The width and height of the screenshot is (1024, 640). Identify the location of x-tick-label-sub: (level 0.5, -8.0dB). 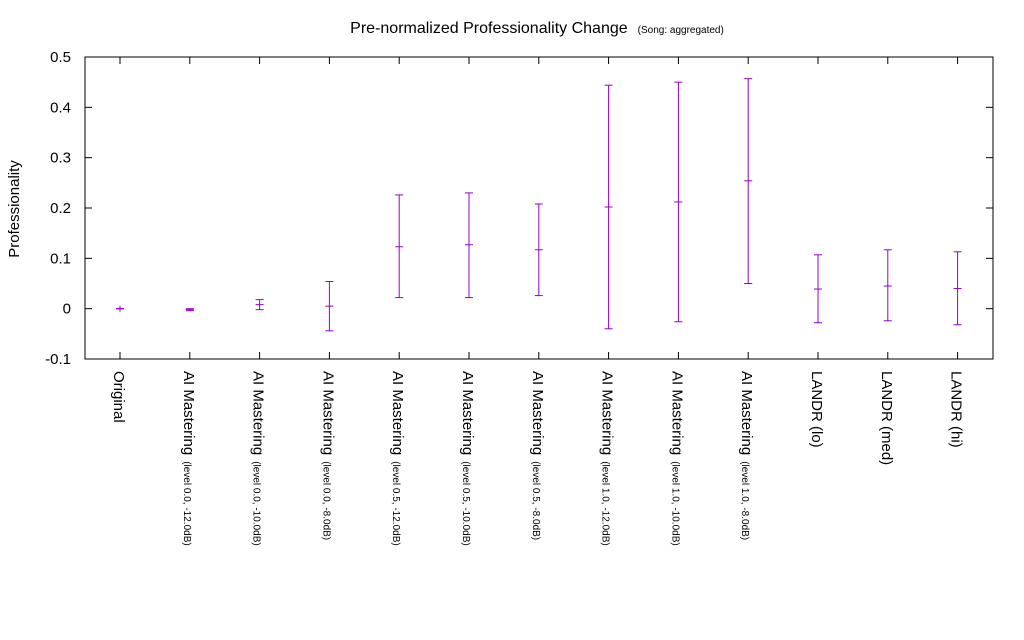
(535, 500).